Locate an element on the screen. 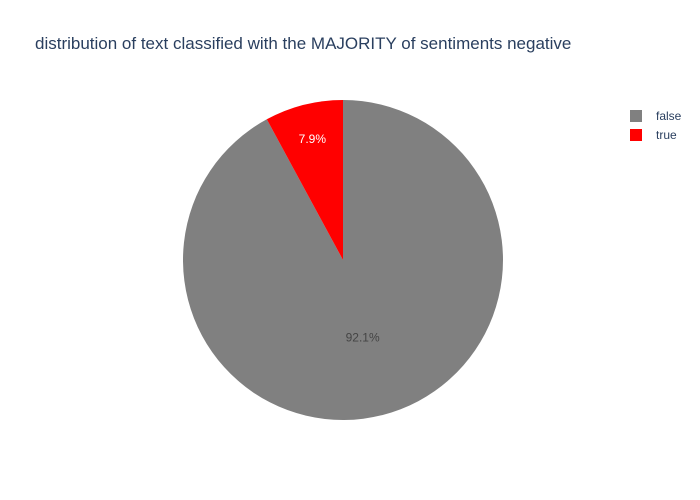 Image resolution: width=700 pixels, height=500 pixels. legend-item-false: false is located at coordinates (655, 115).